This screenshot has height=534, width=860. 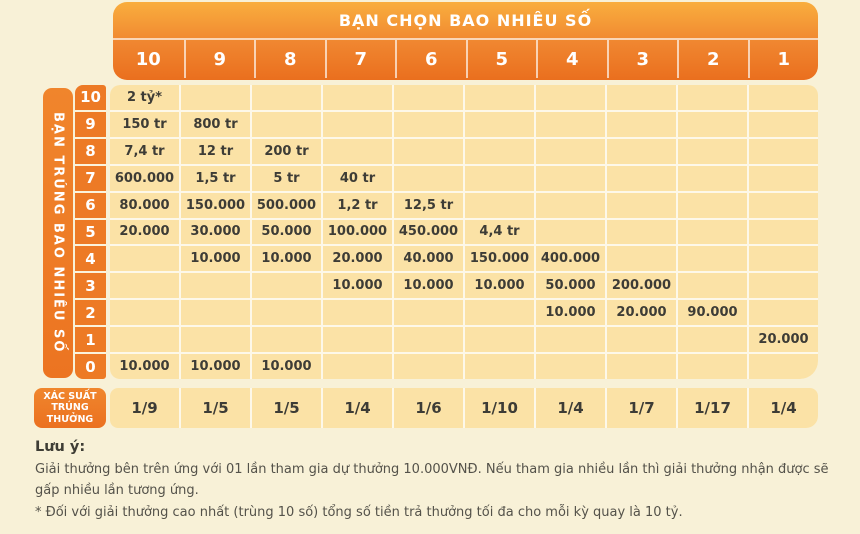 I want to click on probability-cell: 1/17, so click(x=712, y=408).